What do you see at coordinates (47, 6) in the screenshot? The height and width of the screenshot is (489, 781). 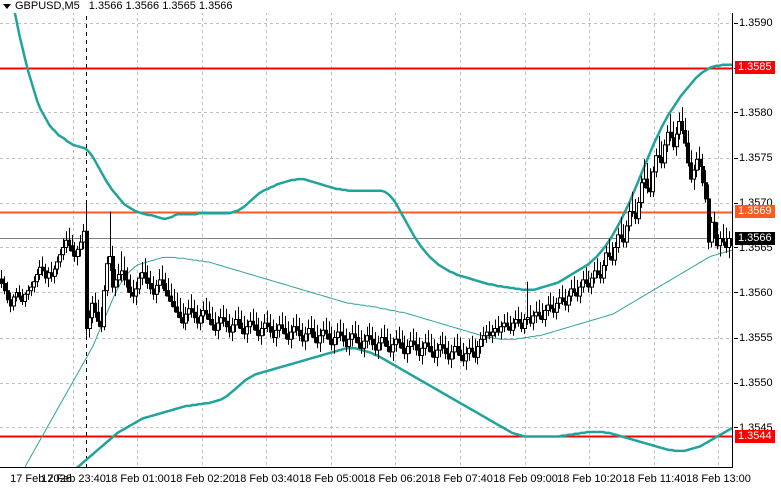 I see `symbol-timeframe-label: GBPUSD,M5` at bounding box center [47, 6].